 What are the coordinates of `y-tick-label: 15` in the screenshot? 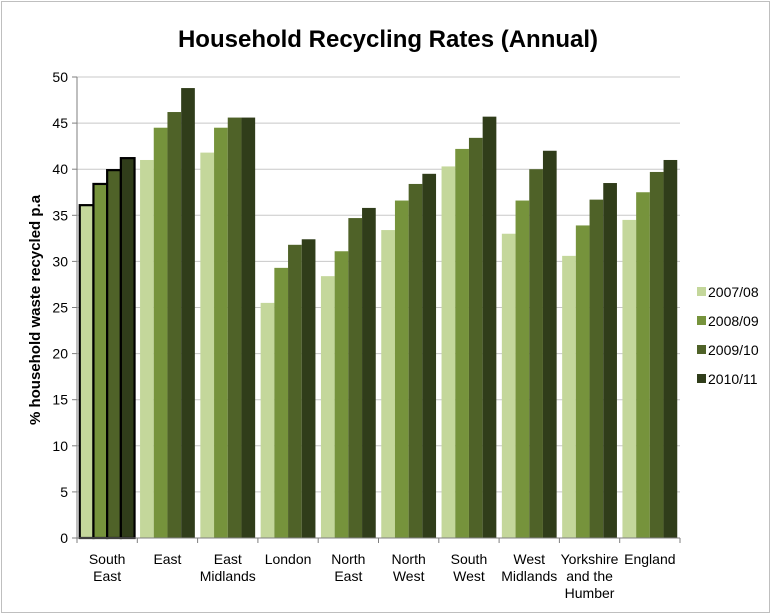 It's located at (60, 400).